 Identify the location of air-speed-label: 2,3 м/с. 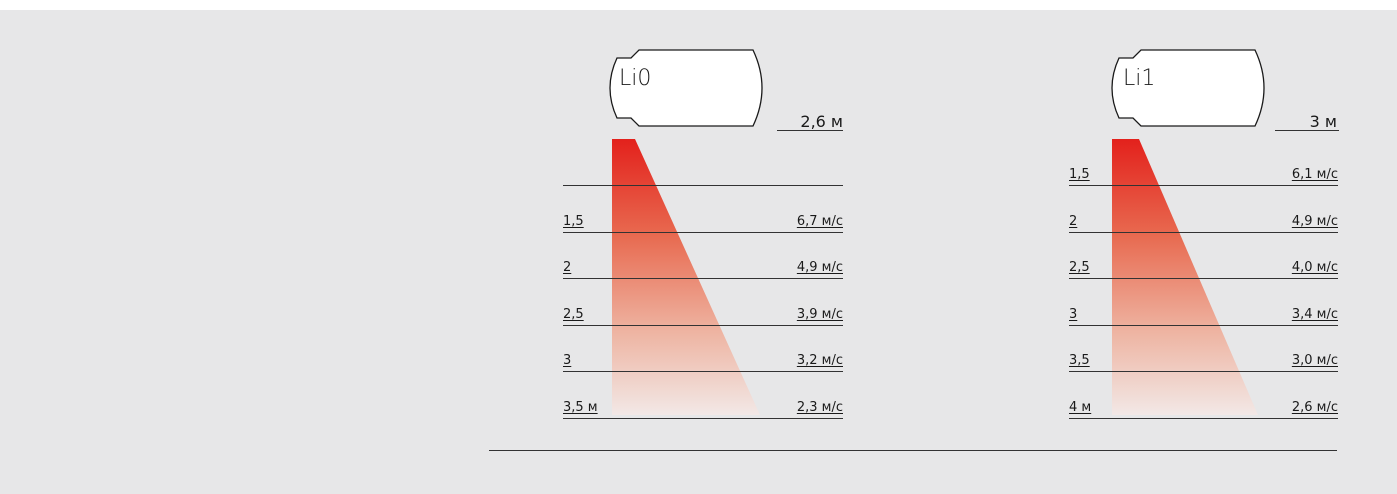
(819, 407).